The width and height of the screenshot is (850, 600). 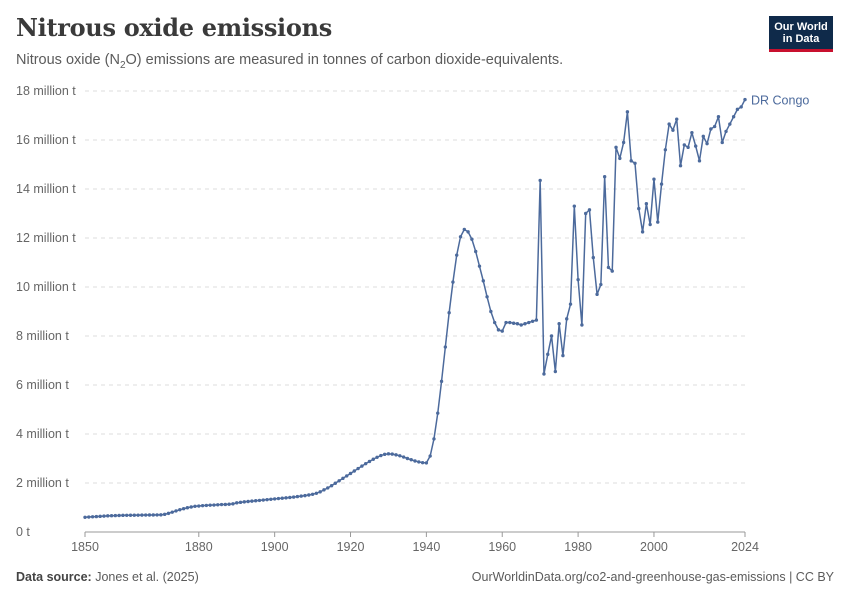 What do you see at coordinates (351, 547) in the screenshot?
I see `x-tick-label: 1920` at bounding box center [351, 547].